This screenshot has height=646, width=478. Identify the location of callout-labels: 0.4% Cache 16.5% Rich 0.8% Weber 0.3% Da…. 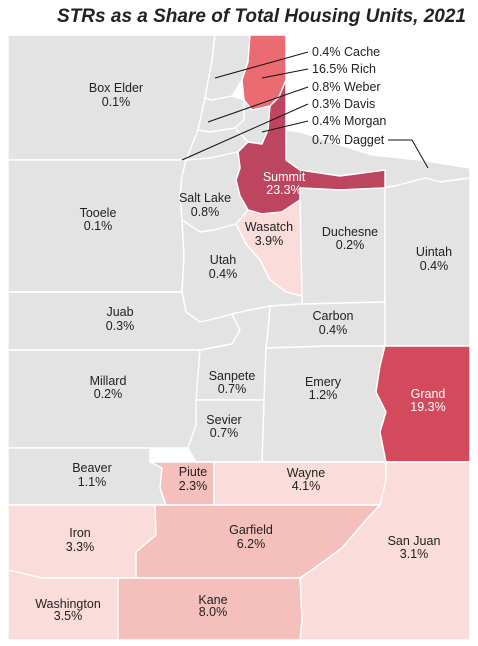
(349, 96).